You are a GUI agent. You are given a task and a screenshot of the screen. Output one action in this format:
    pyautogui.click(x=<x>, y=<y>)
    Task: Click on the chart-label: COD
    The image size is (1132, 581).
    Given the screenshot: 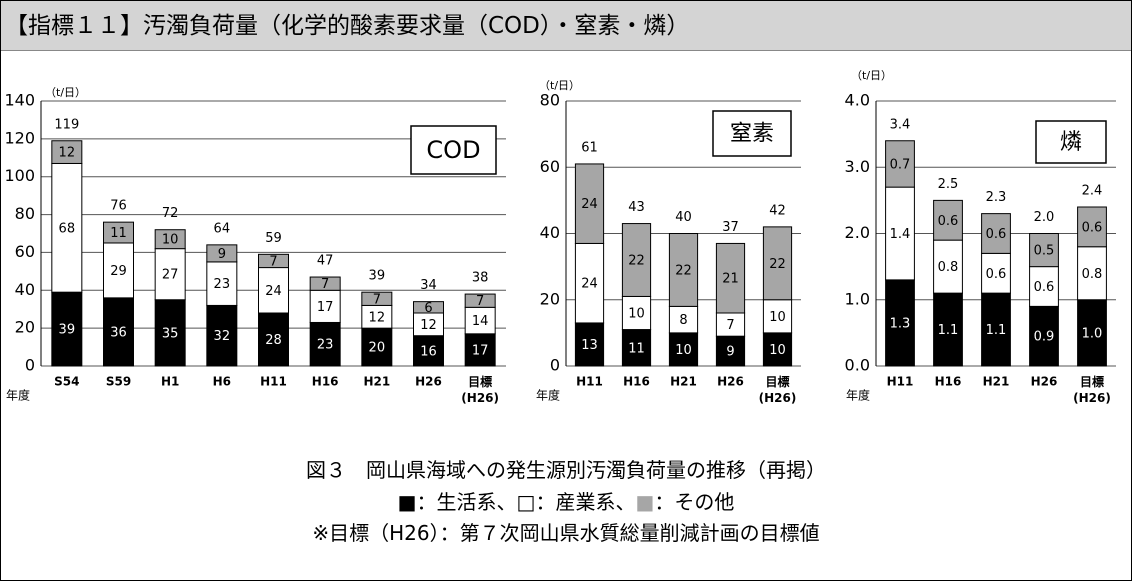 What is the action you would take?
    pyautogui.click(x=453, y=150)
    